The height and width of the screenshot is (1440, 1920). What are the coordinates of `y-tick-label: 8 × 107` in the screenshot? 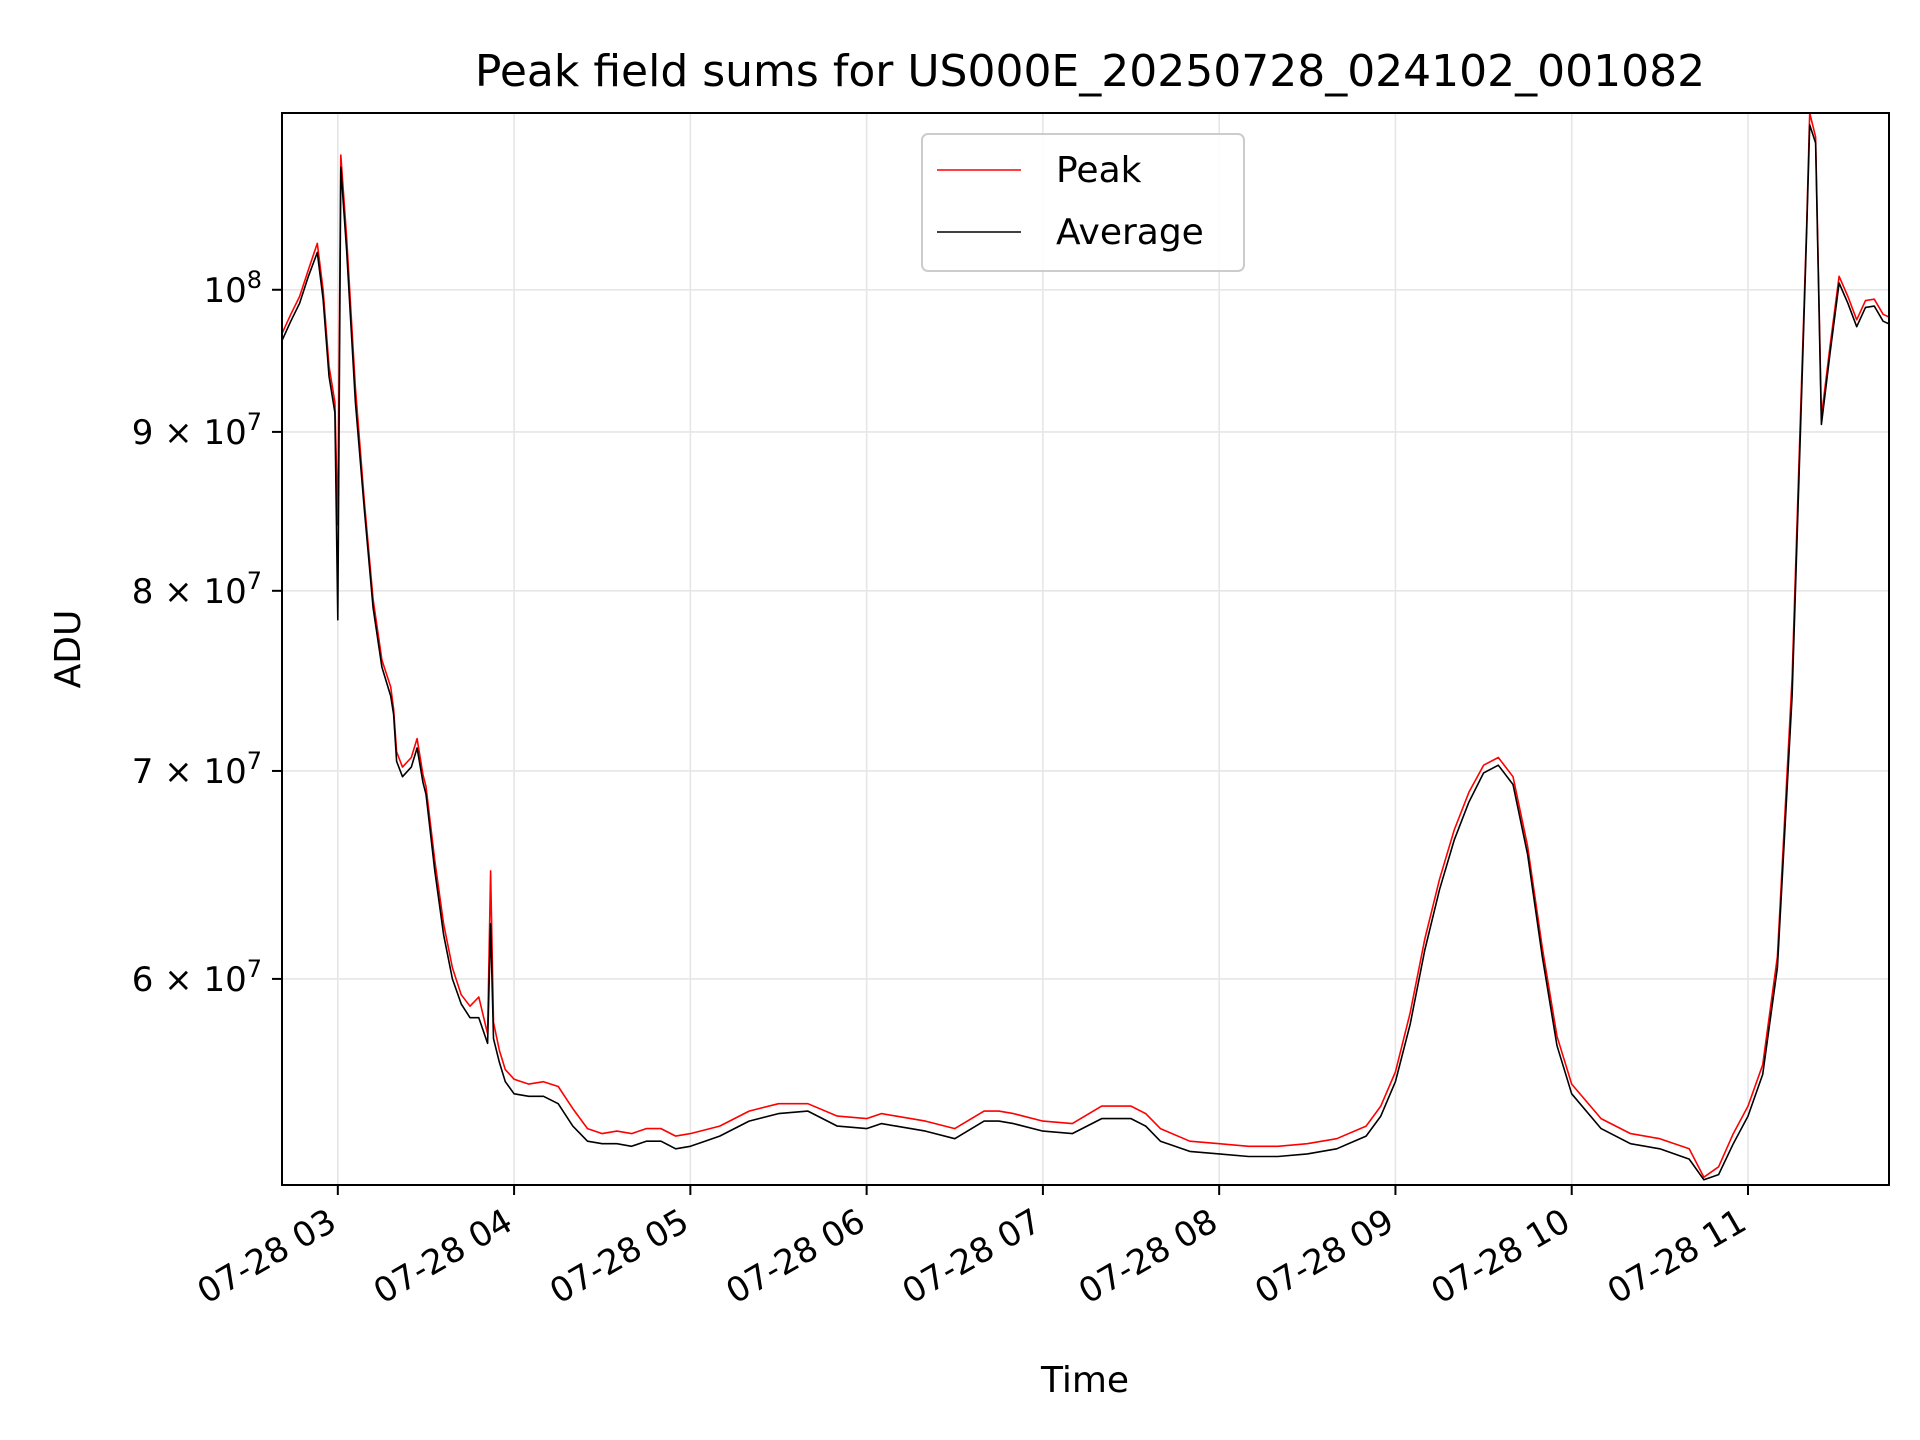 It's located at (197, 589).